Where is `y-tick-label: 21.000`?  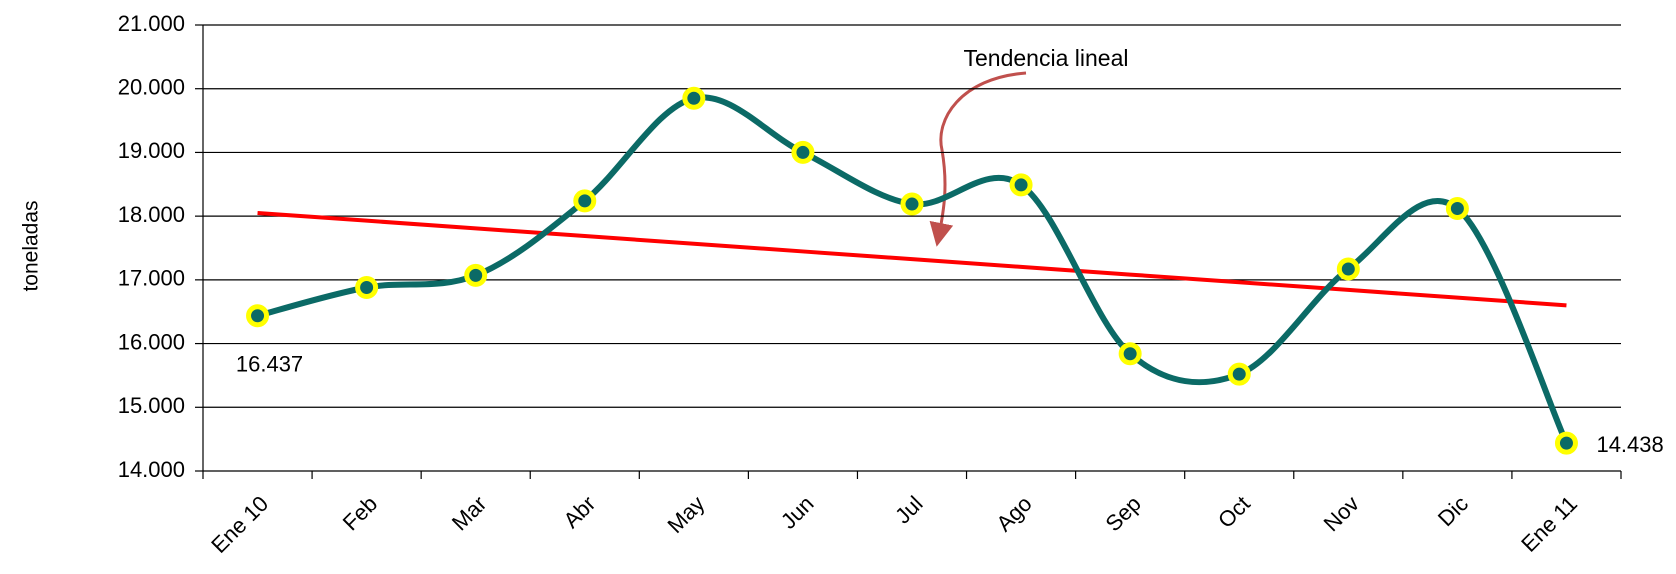
y-tick-label: 21.000 is located at coordinates (151, 23).